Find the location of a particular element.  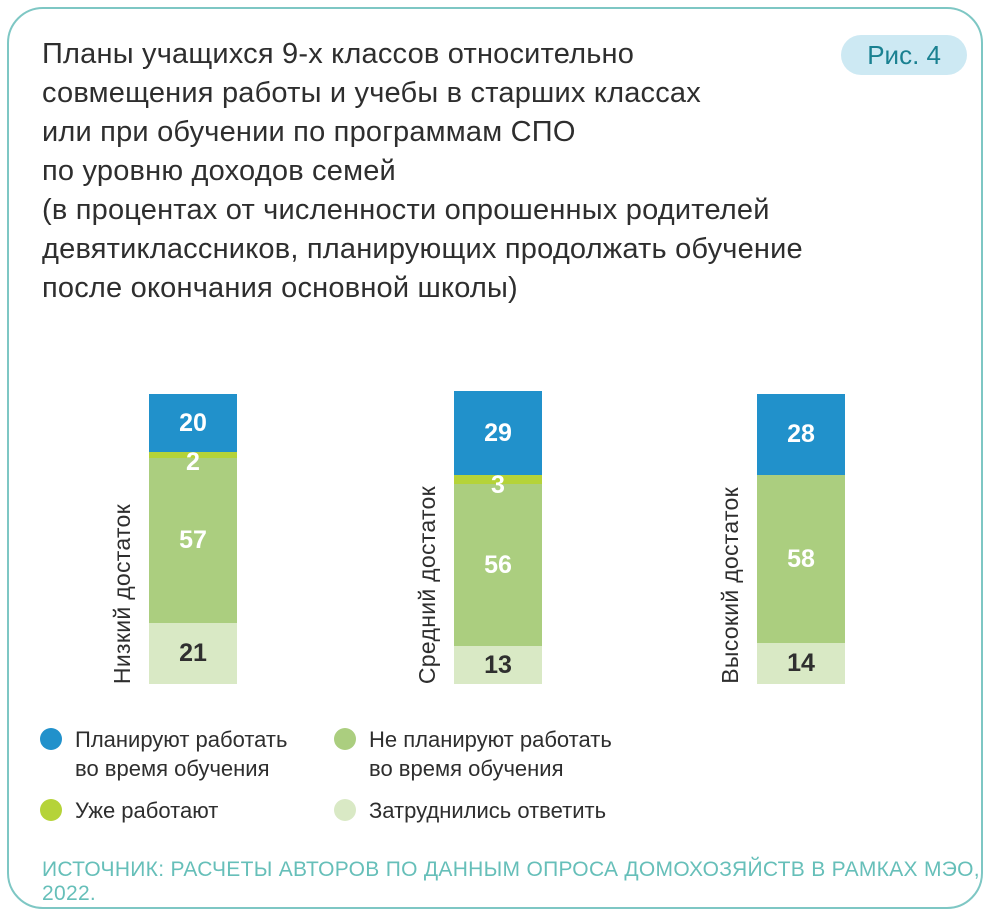

segment-value: 29 is located at coordinates (498, 432).